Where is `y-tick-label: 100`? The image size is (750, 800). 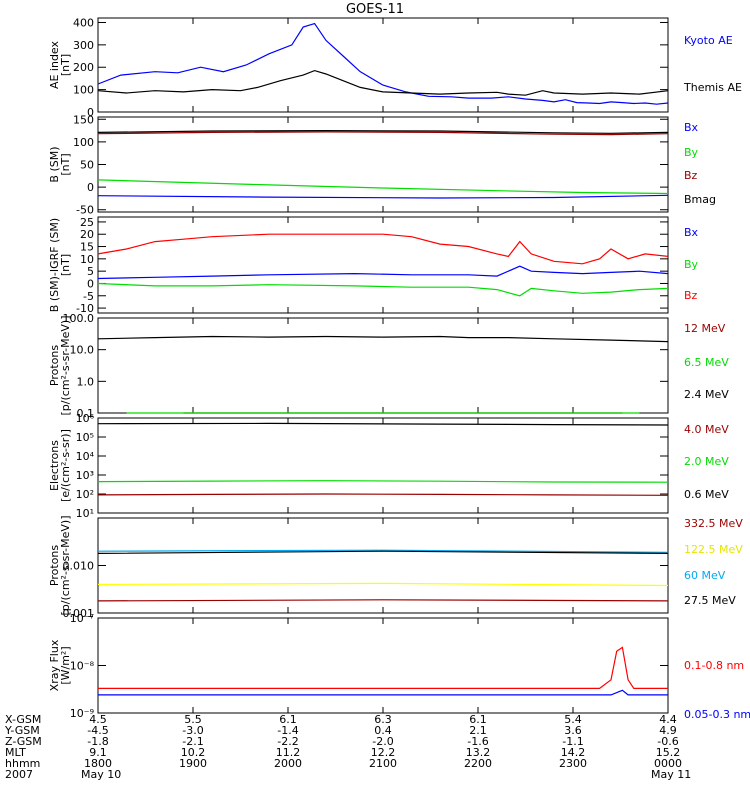 y-tick-label: 100 is located at coordinates (83, 90).